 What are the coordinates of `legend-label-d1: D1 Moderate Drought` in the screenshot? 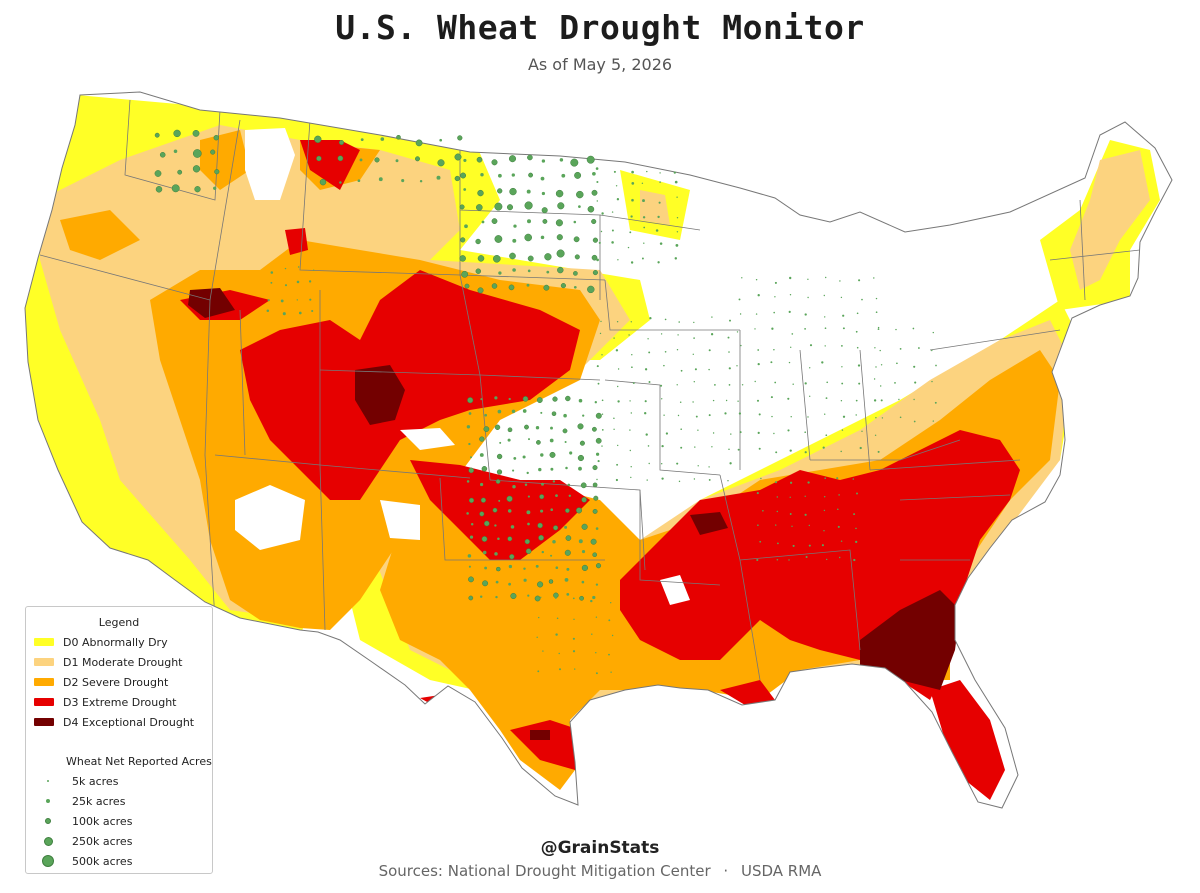 It's located at (123, 662).